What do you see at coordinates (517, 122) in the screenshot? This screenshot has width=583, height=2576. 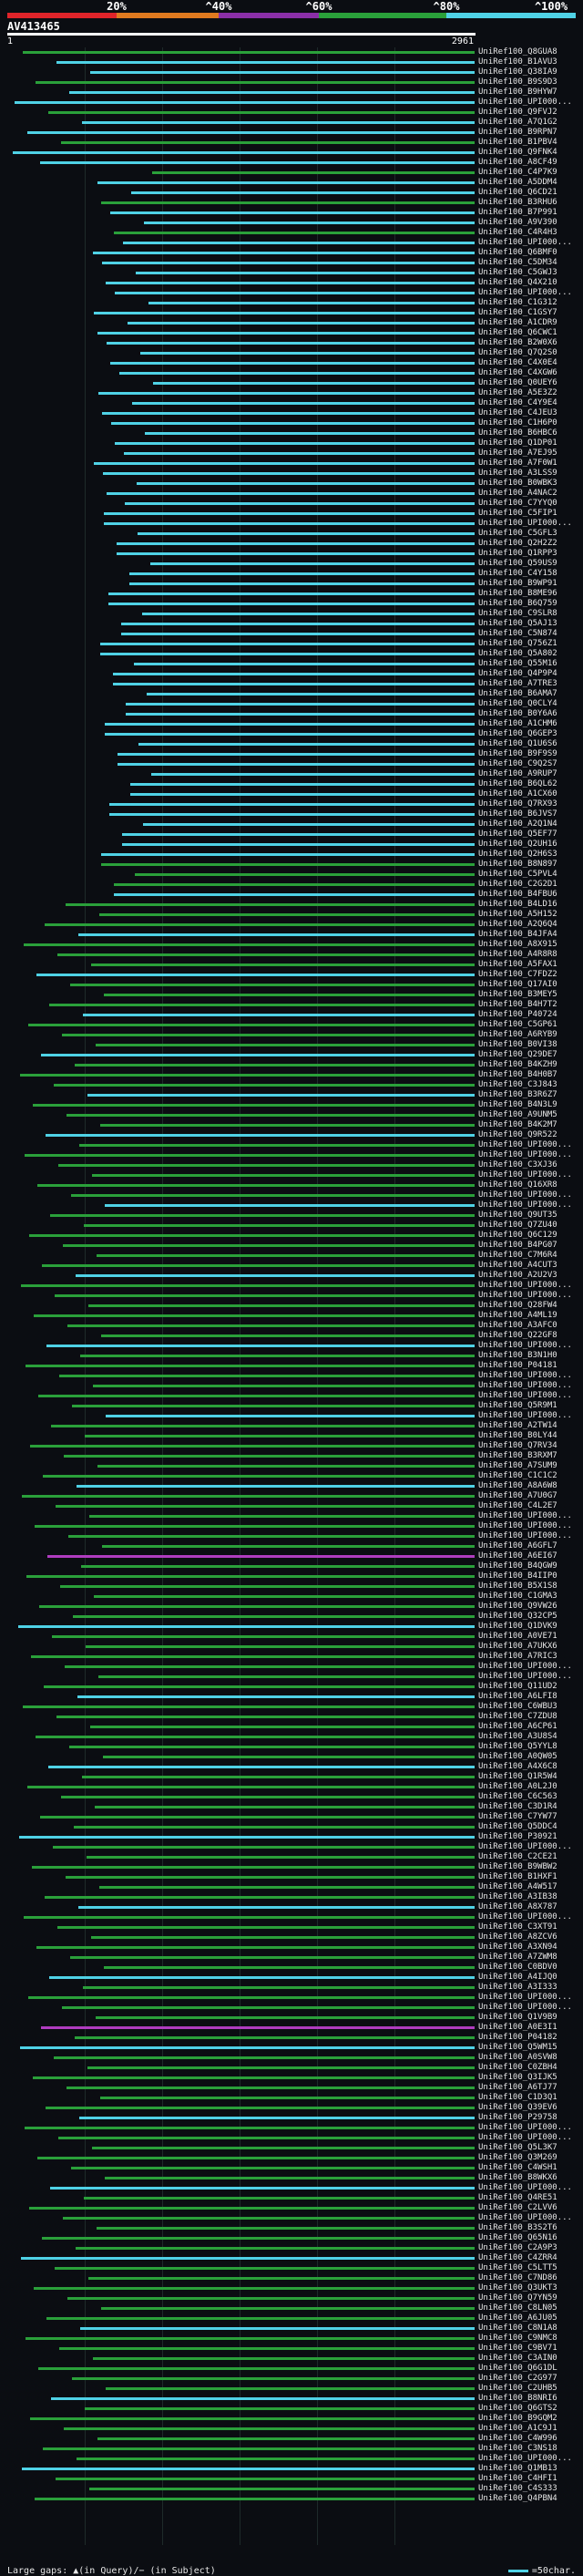 I see `hit-link: UniRef100_A7Q1G2` at bounding box center [517, 122].